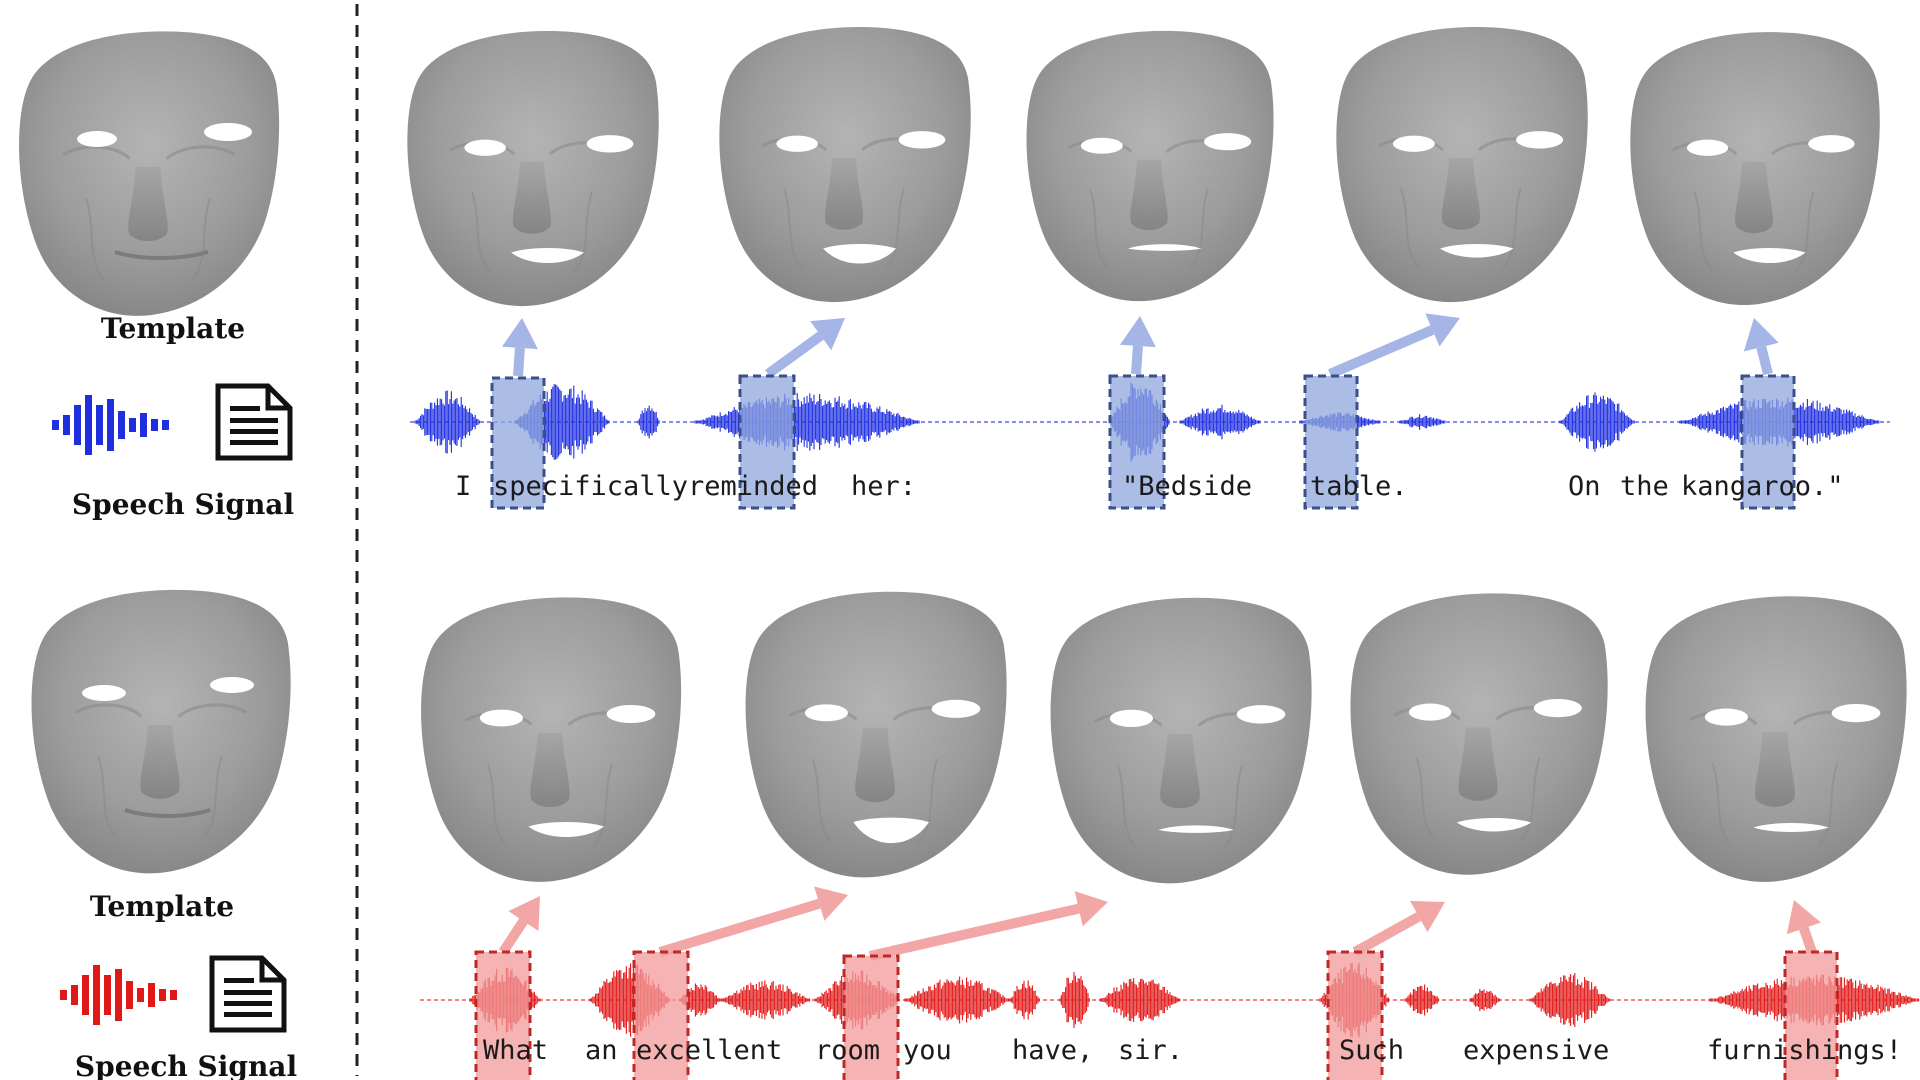  I want to click on word: excellent, so click(709, 1050).